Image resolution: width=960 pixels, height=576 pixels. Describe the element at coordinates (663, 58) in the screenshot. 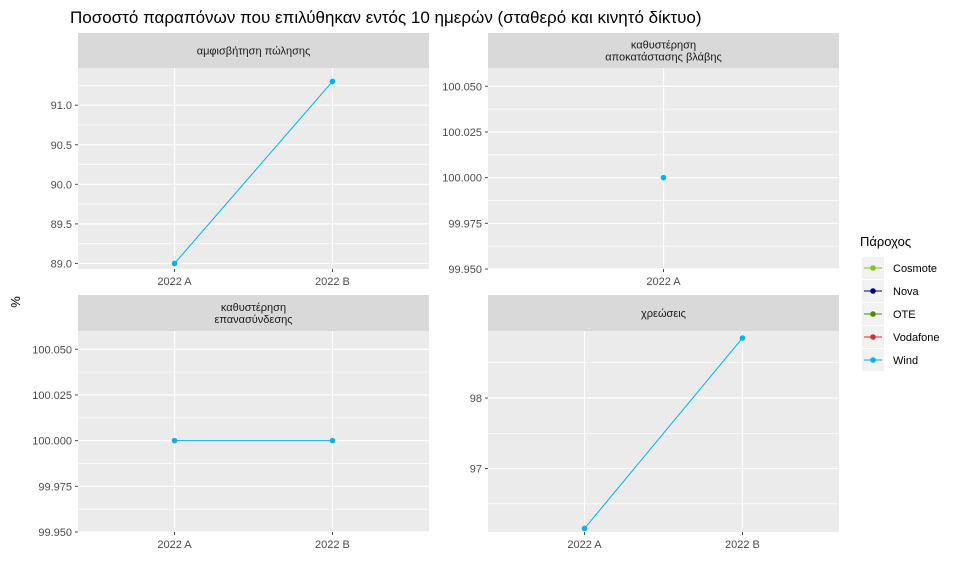

I see `facet-strip-label: αποκατάστασης βλάβης` at that location.